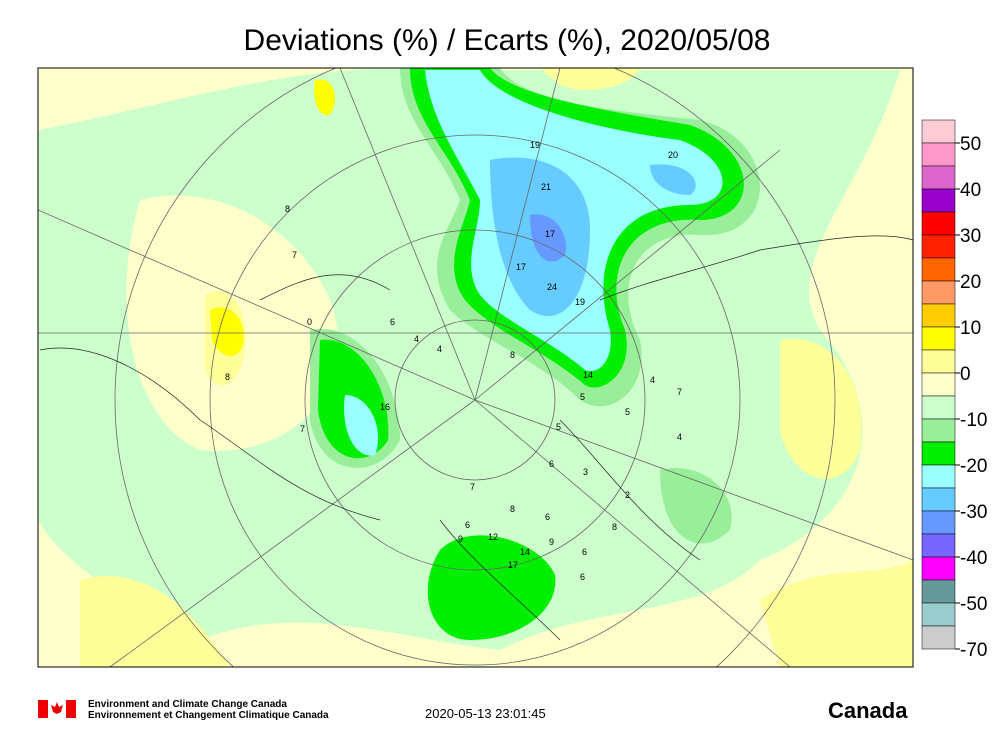  I want to click on legend-label: 50, so click(970, 144).